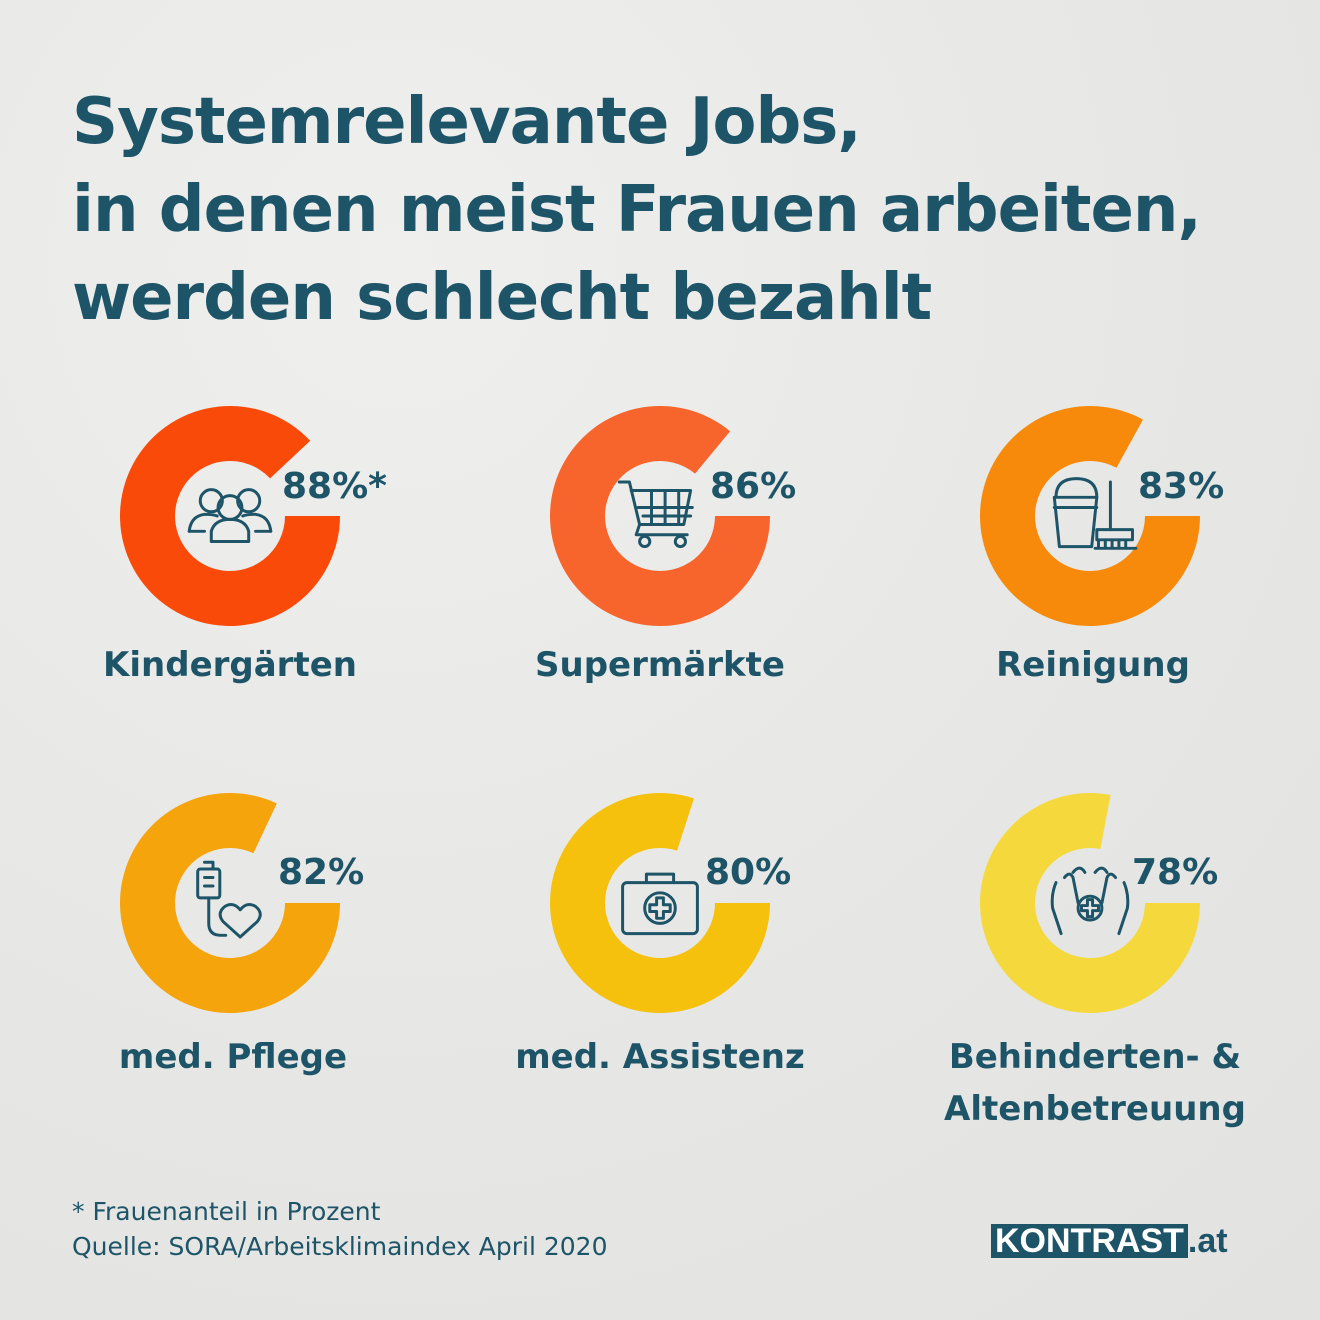 The image size is (1320, 1320). I want to click on value-label-reinigung: 83%, so click(1181, 486).